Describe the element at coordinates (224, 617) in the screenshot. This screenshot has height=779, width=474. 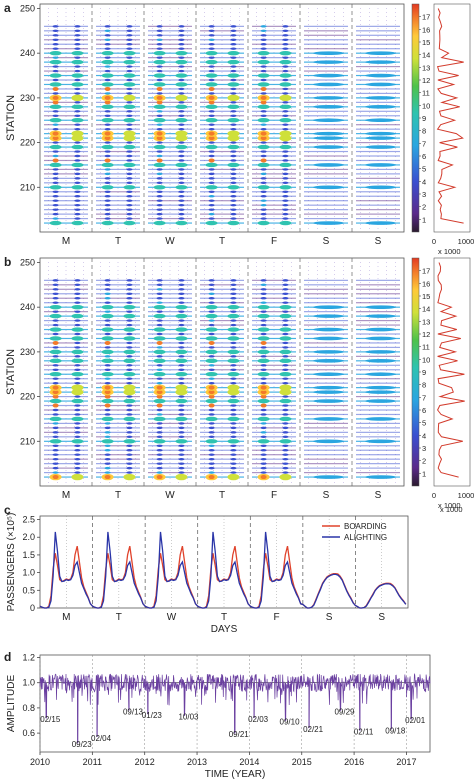
I see `day-label: T` at that location.